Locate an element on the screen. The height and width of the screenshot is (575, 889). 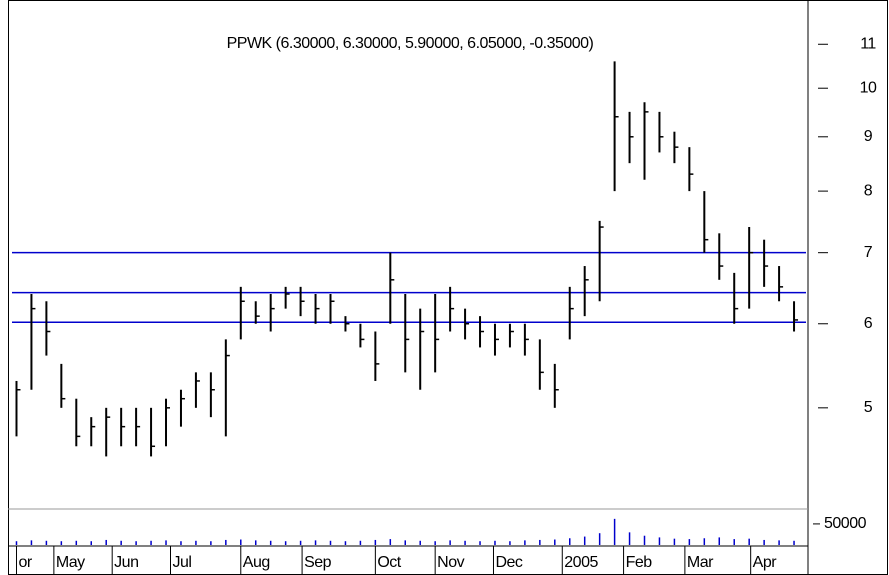
y-tick-label: 10 is located at coordinates (868, 87).